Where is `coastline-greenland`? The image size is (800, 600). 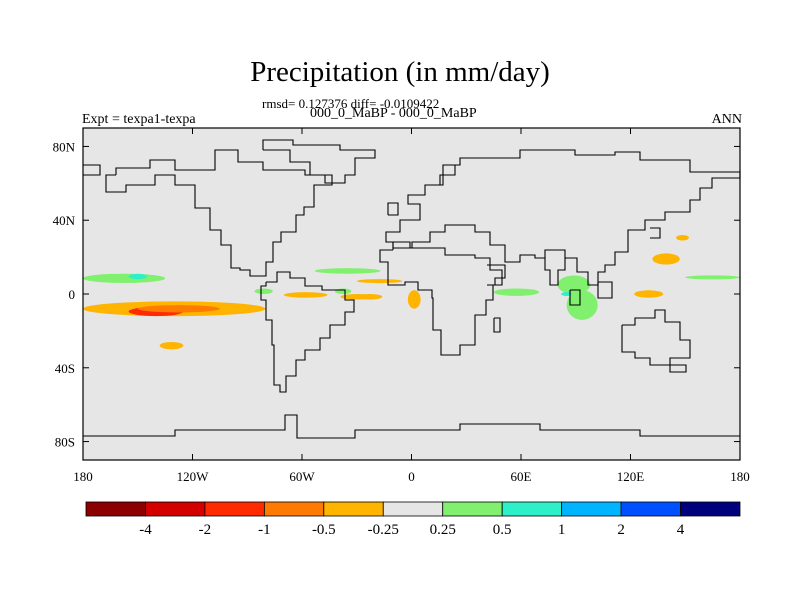
coastline-greenland is located at coordinates (319, 161).